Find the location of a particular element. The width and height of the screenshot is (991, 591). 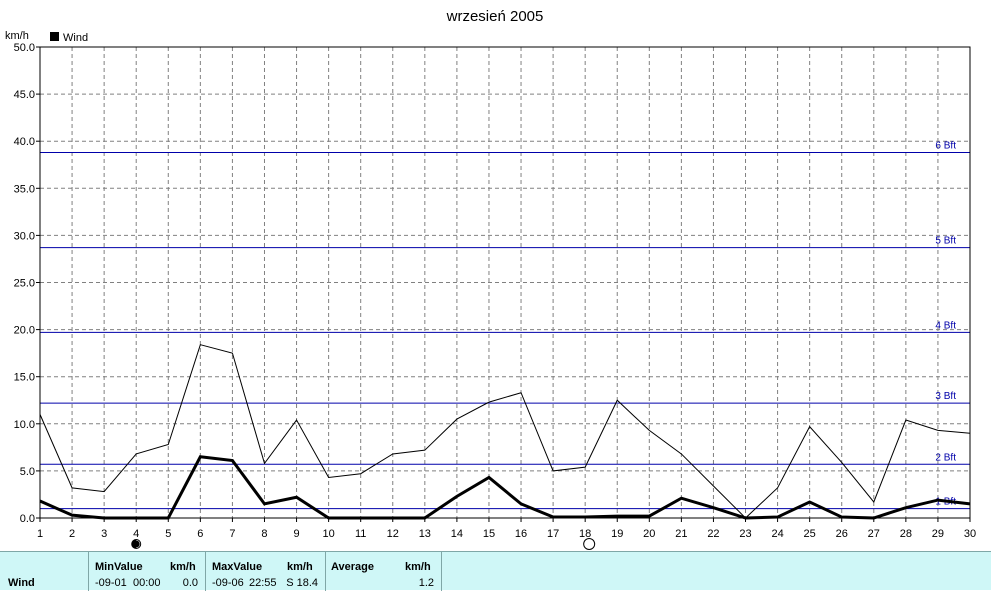

y-tick-label: 15.0 is located at coordinates (24, 378).